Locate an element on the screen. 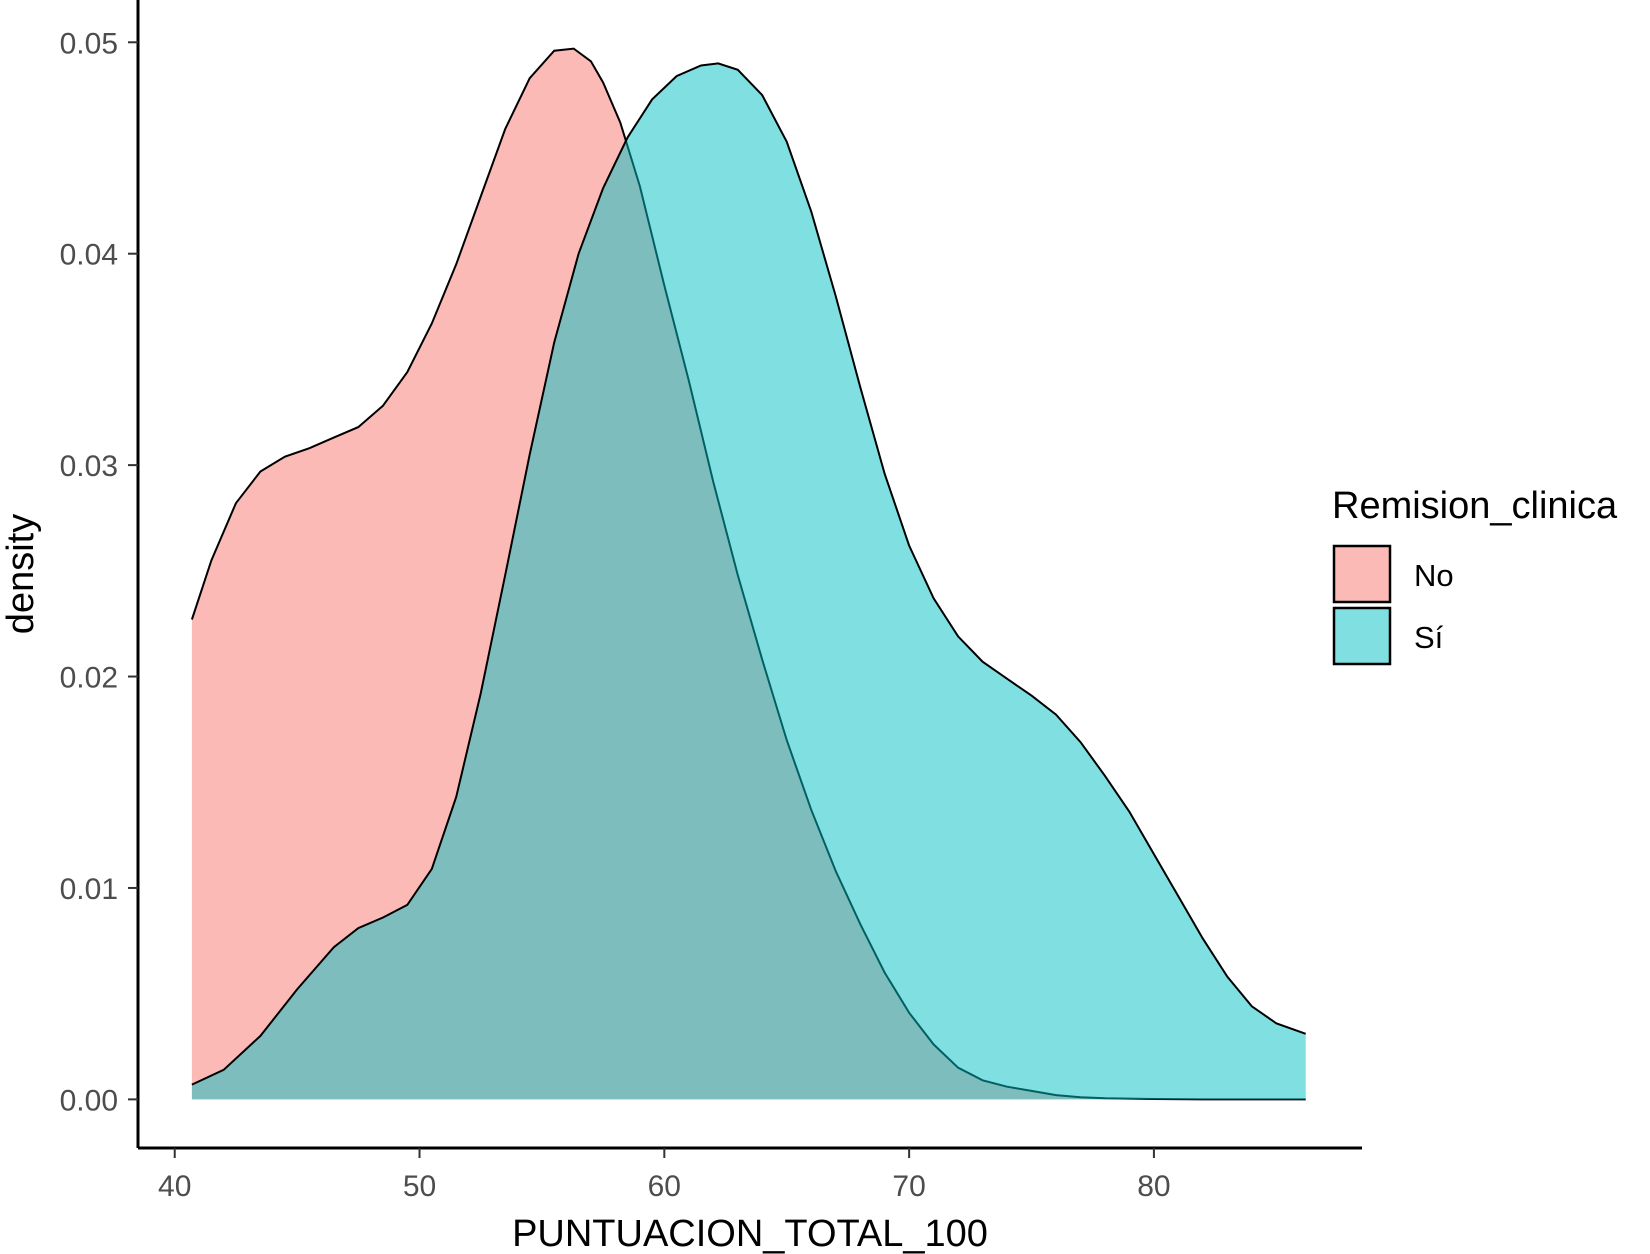 This screenshot has width=1650, height=1254. y-tick-label: 0.03 is located at coordinates (89, 466).